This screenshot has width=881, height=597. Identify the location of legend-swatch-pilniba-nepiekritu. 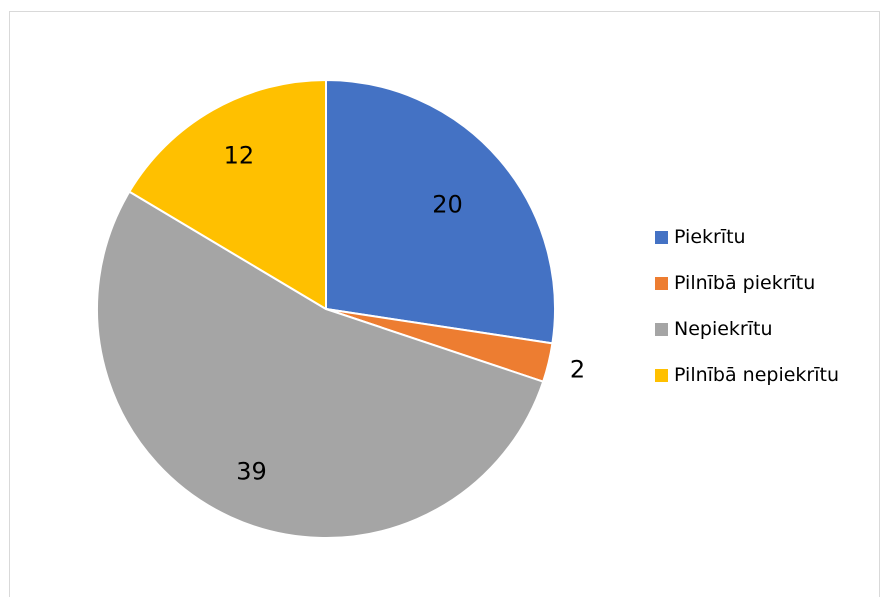
(661, 375).